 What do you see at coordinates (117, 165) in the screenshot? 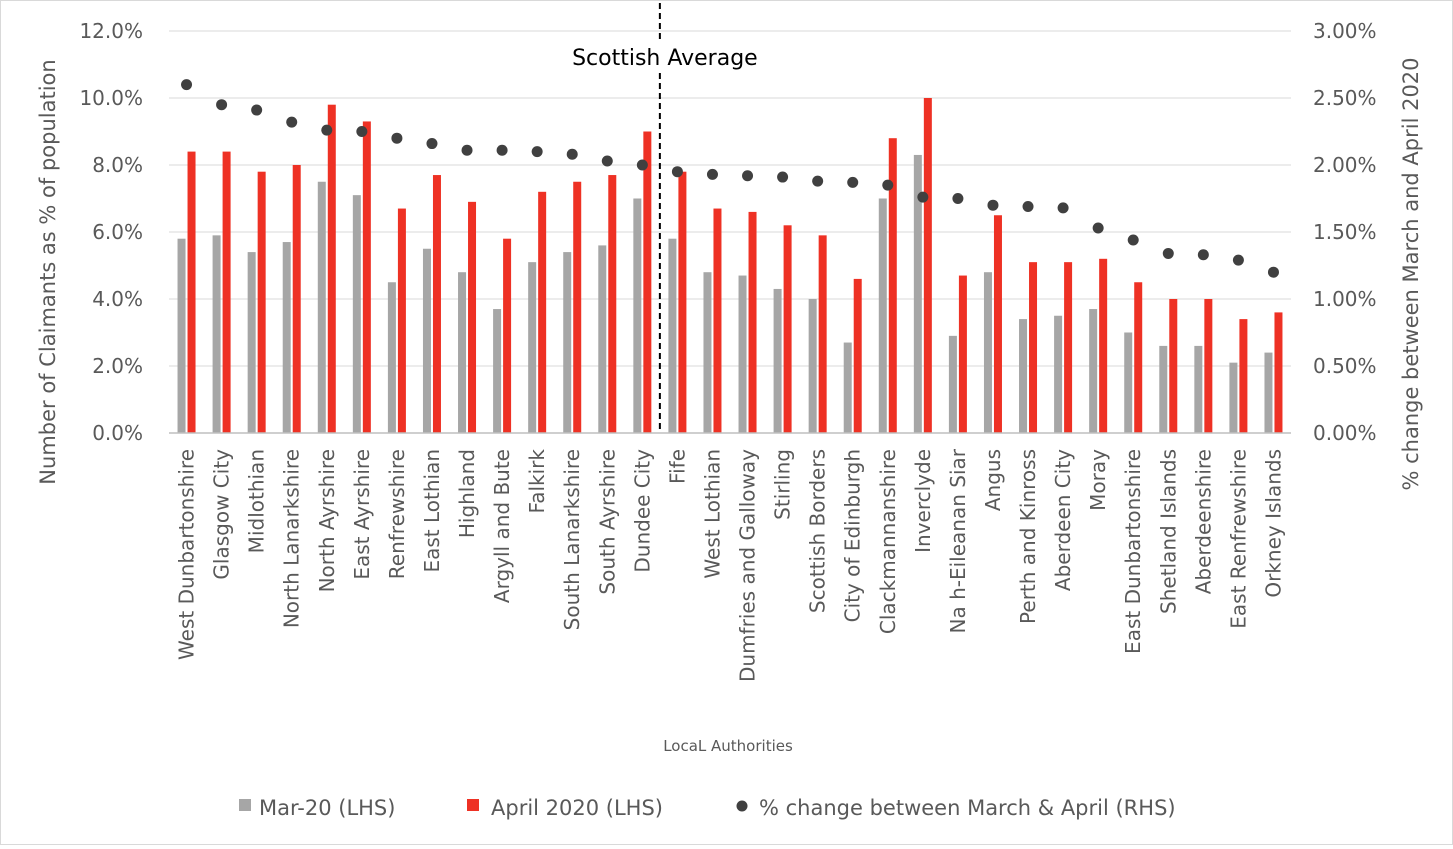
I see `left-tick-label: 8.0%` at bounding box center [117, 165].